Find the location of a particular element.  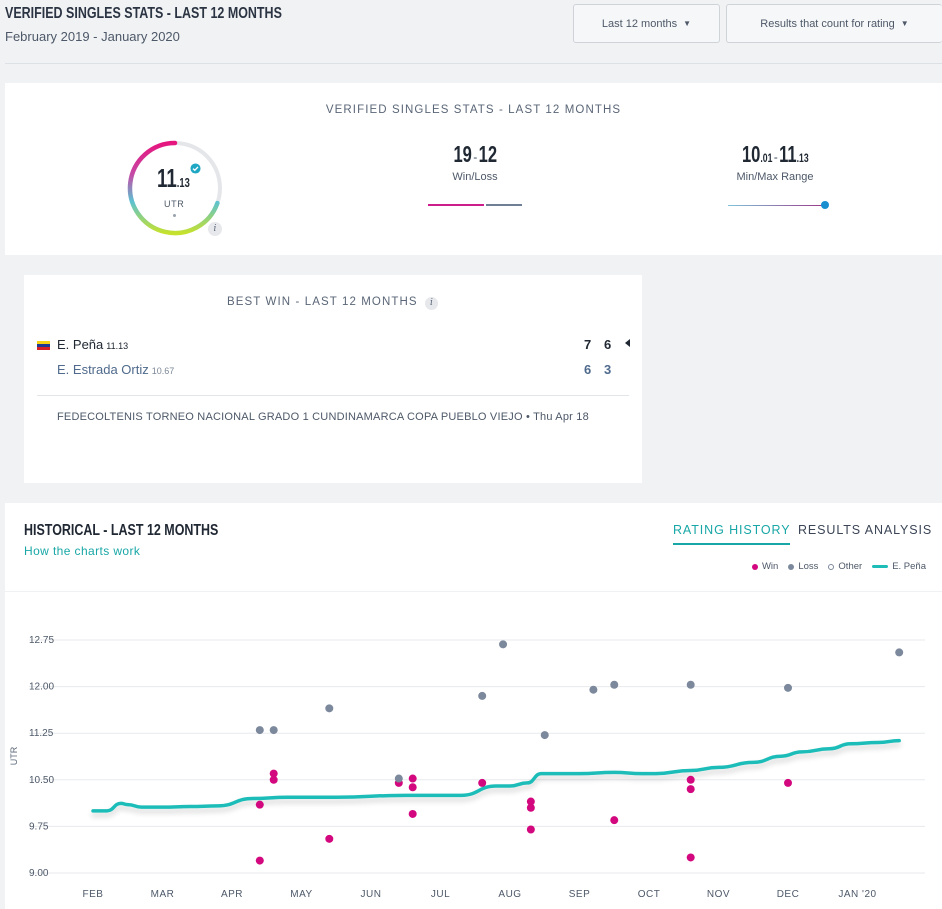

filter-dropdown-label: Results that count for rating is located at coordinates (827, 23).